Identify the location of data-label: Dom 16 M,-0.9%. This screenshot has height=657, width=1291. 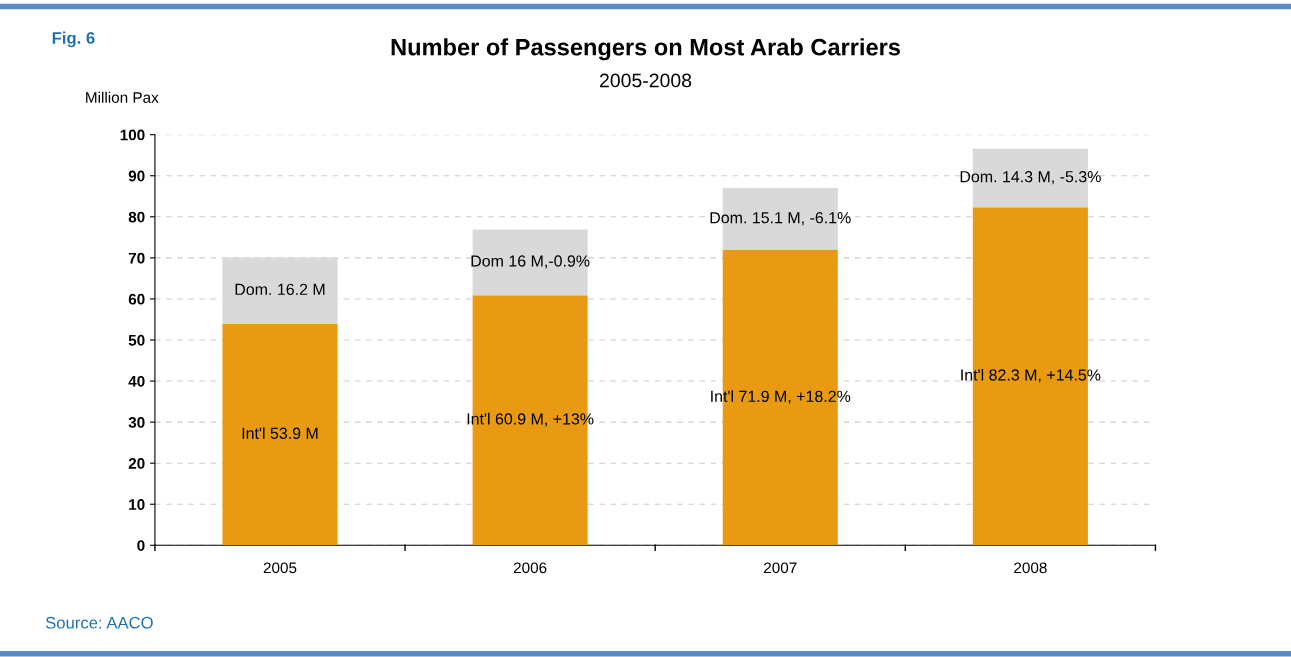
(530, 262).